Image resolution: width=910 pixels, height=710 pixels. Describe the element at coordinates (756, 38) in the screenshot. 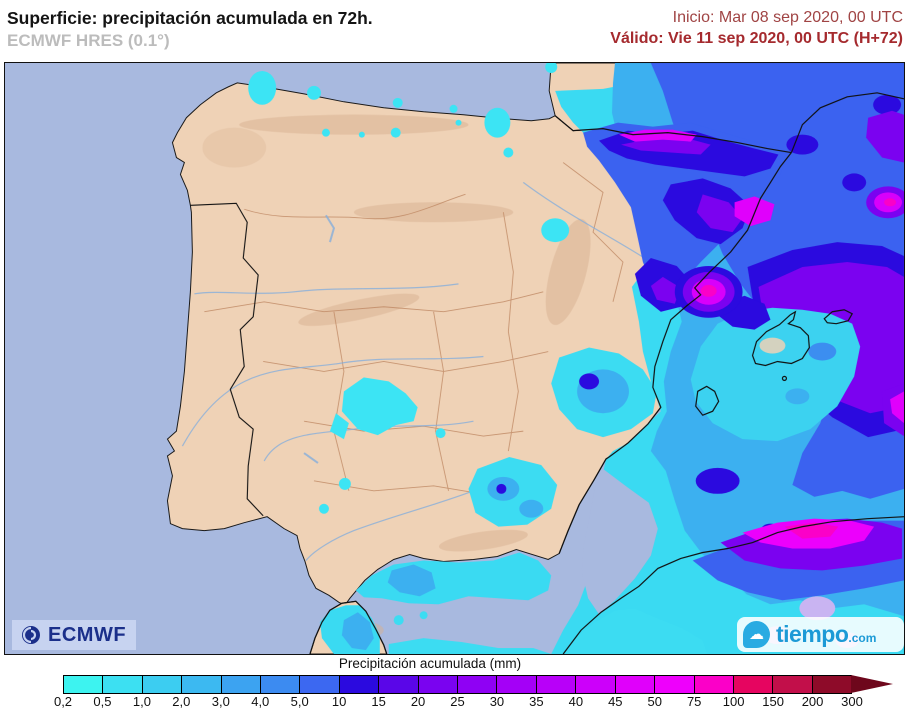

I see `valid-time: Válido: Vie 11 sep 2020, 00 UTC (H+72)` at that location.